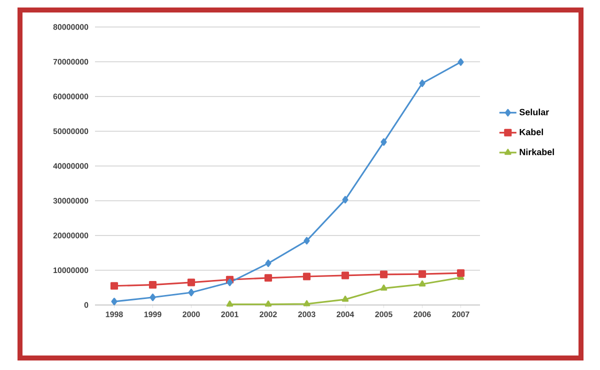  I want to click on legend-label: Nirkabel, so click(537, 152).